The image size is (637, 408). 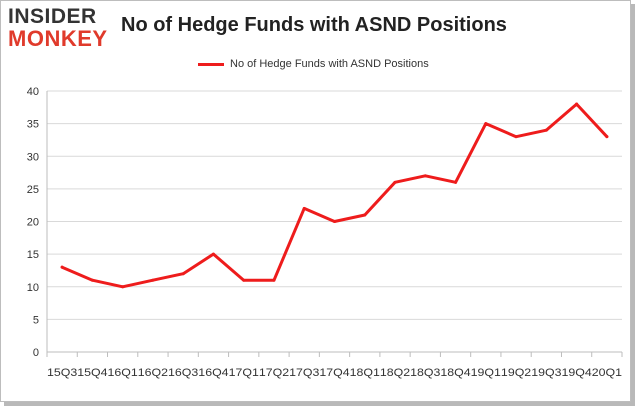 I want to click on y-tick-label: 10, so click(x=33, y=288).